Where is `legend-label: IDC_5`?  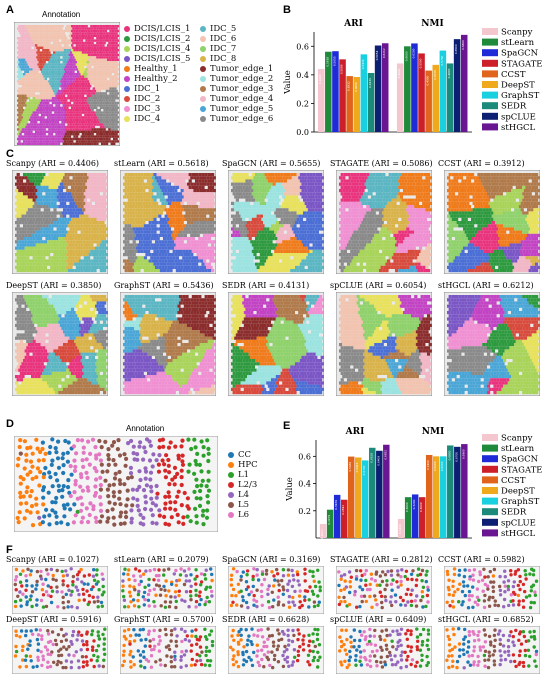 legend-label: IDC_5 is located at coordinates (223, 29).